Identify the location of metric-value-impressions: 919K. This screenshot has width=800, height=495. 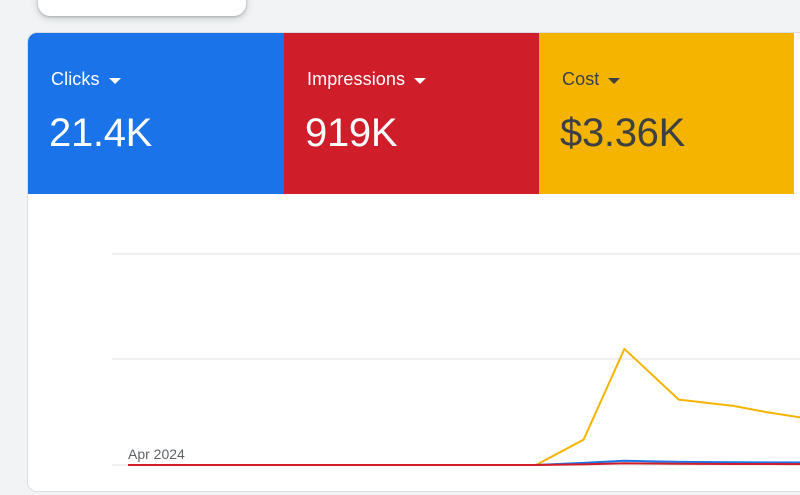
(351, 133).